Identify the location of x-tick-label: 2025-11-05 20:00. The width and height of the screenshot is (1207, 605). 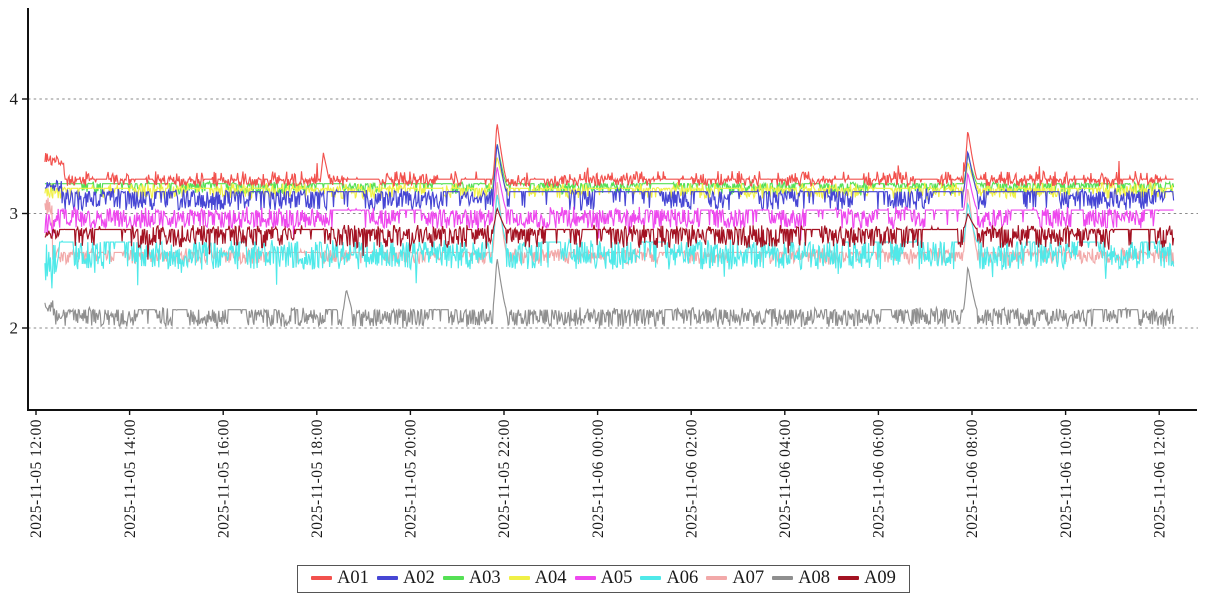
(411, 478).